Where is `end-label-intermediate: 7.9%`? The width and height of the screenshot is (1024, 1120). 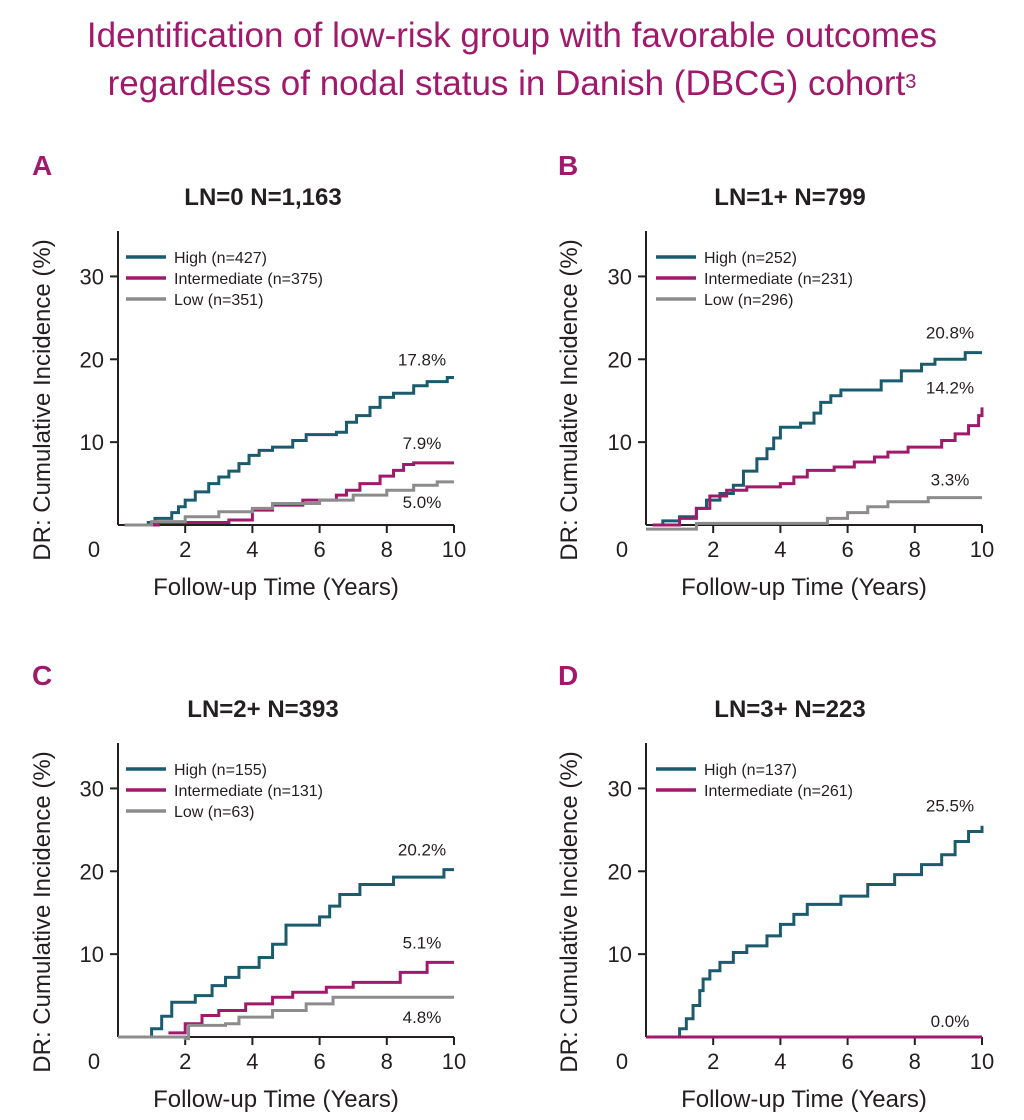
end-label-intermediate: 7.9% is located at coordinates (422, 443).